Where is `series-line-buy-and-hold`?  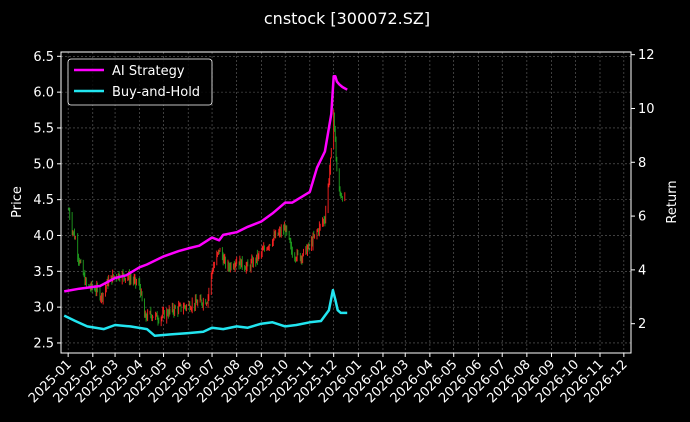
series-line-buy-and-hold is located at coordinates (205, 313).